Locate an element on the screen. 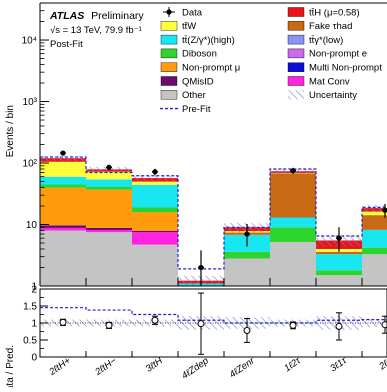  ratio-tick-label-1: 0.5 is located at coordinates (30, 341).